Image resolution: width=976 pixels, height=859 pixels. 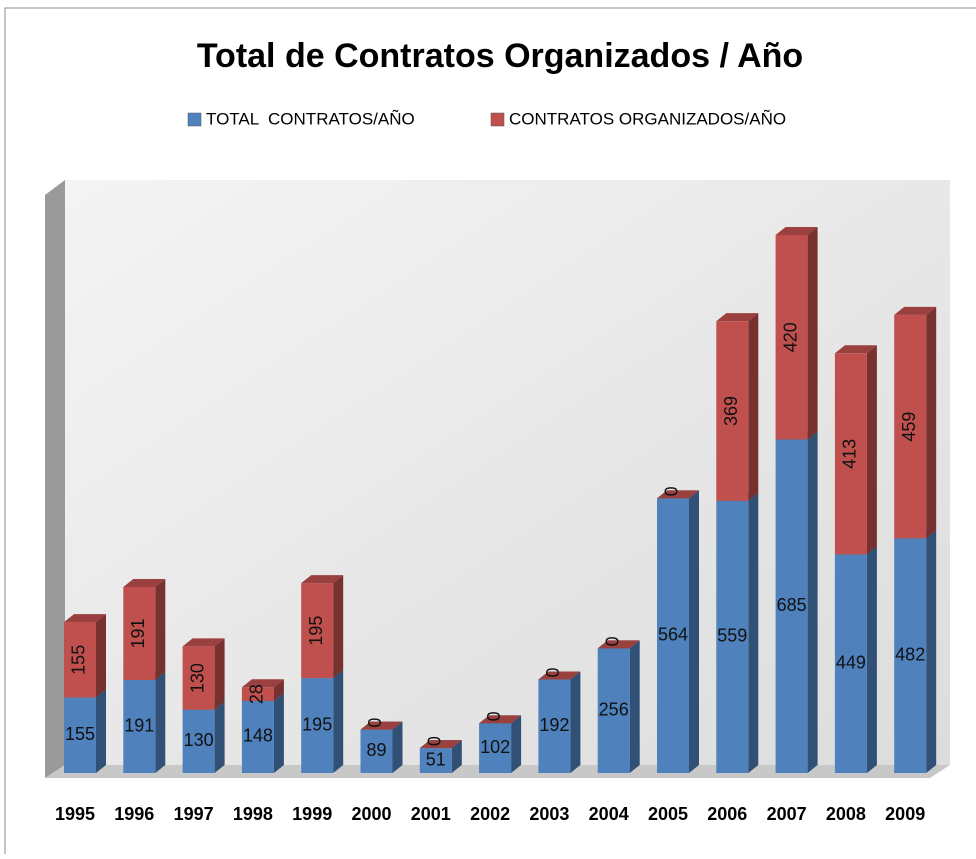 I want to click on data-label: 89, so click(x=376, y=750).